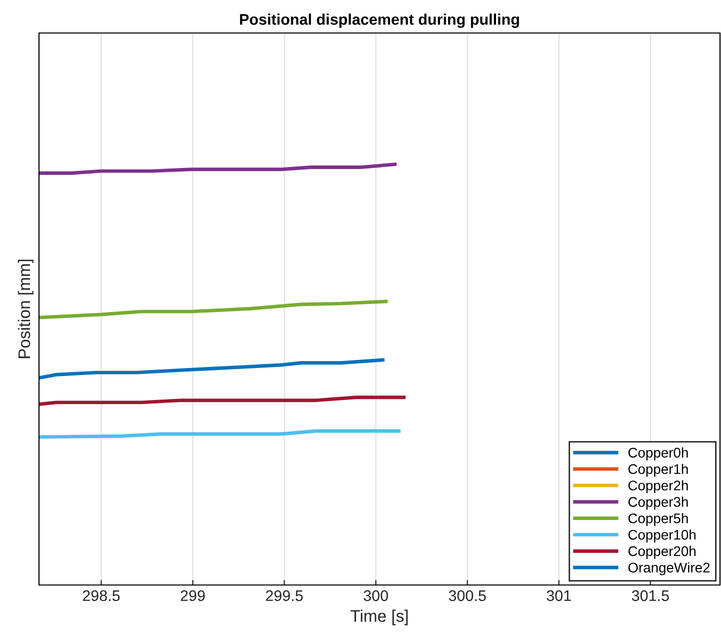  What do you see at coordinates (658, 519) in the screenshot?
I see `legend-label: Copper5h` at bounding box center [658, 519].